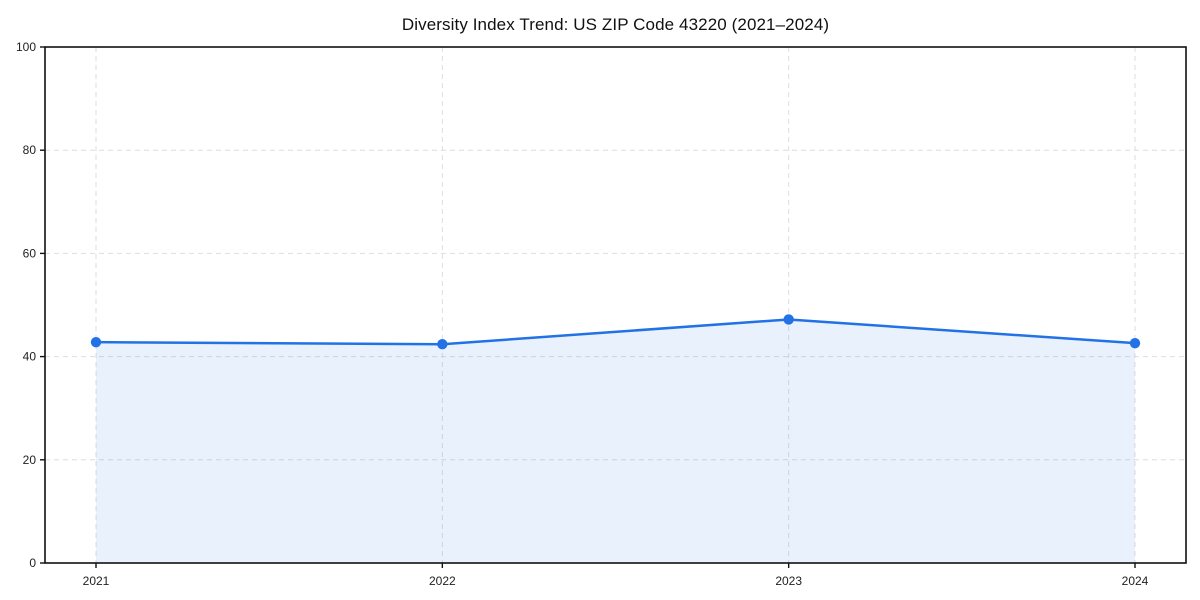 The height and width of the screenshot is (600, 1200). Describe the element at coordinates (615, 332) in the screenshot. I see `trend-line` at that location.